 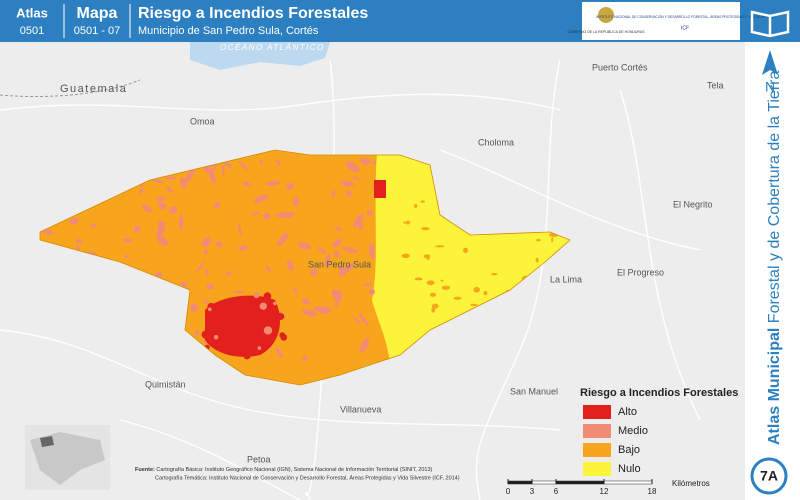 I want to click on map-label: Mapa, so click(x=97, y=13).